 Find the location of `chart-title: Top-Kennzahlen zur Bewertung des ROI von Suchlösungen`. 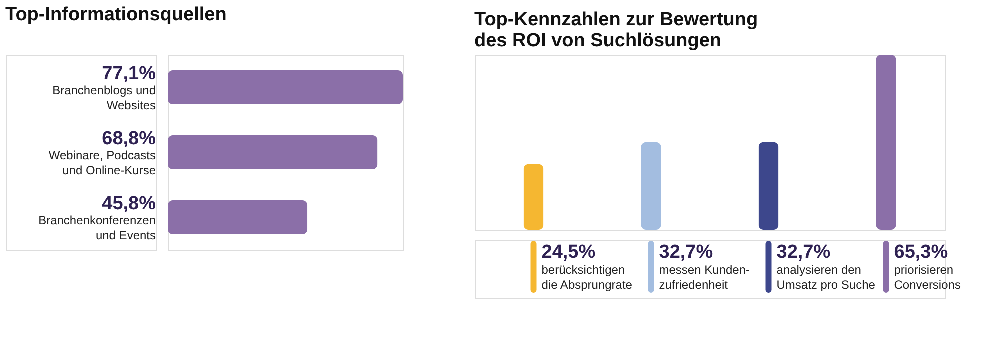

chart-title: Top-Kennzahlen zur Bewertung des ROI von Suchlösungen is located at coordinates (616, 31).